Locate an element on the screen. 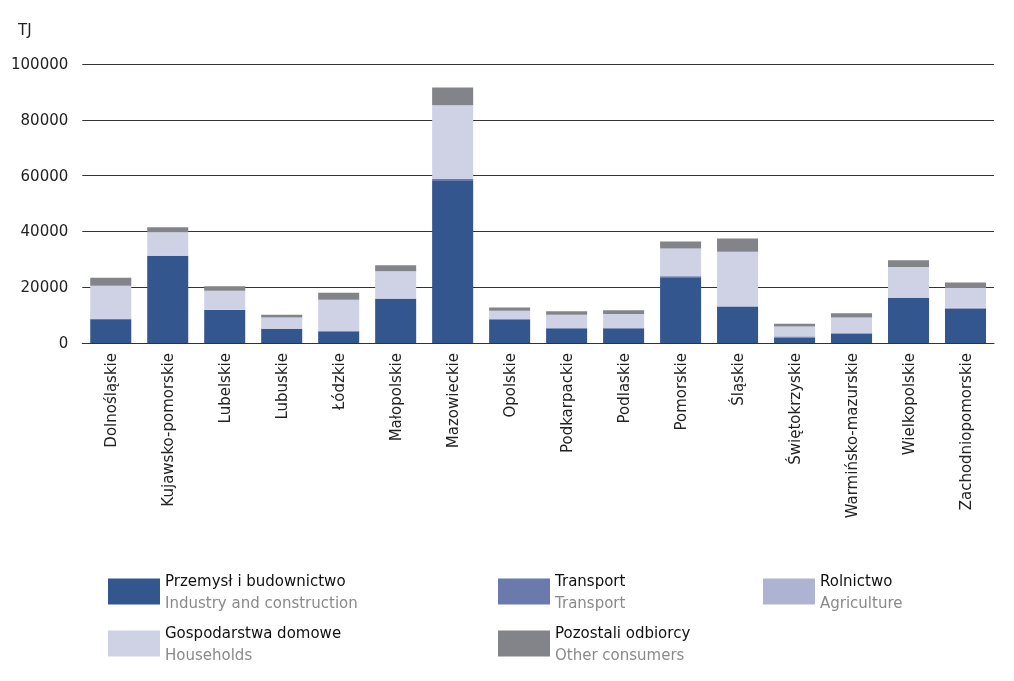 The width and height of the screenshot is (1014, 681). y-axis-title: TJ is located at coordinates (24, 29).